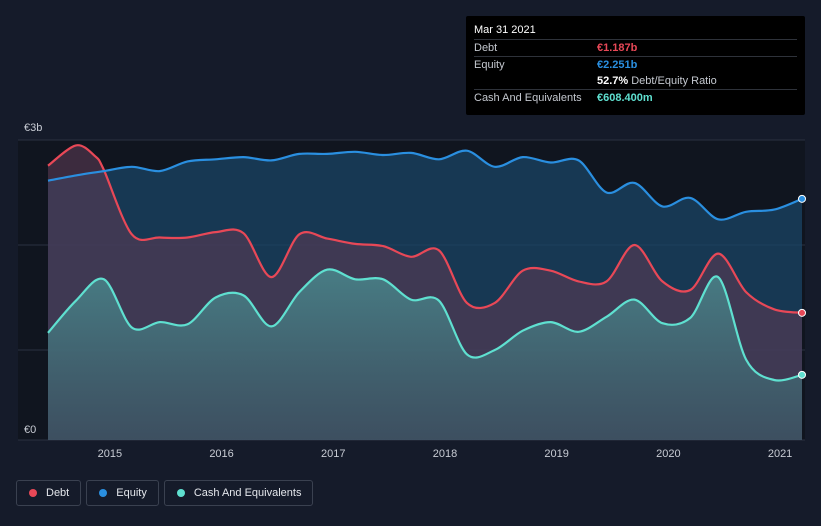 The width and height of the screenshot is (821, 526). I want to click on y-tick-label: €0, so click(30, 430).